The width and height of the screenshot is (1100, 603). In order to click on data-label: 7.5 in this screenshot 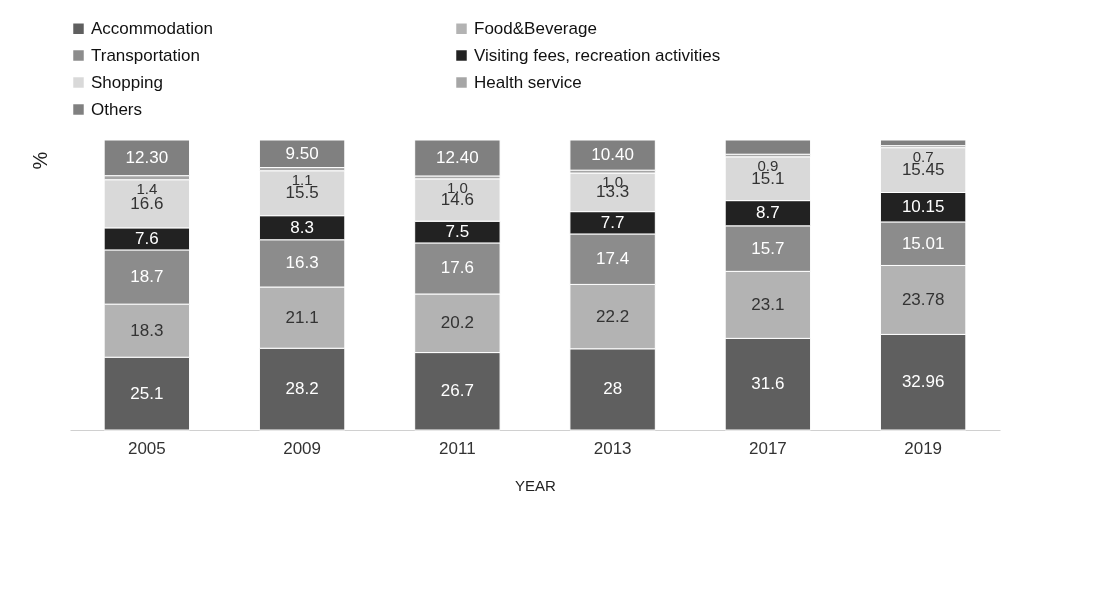, I will do `click(457, 232)`.